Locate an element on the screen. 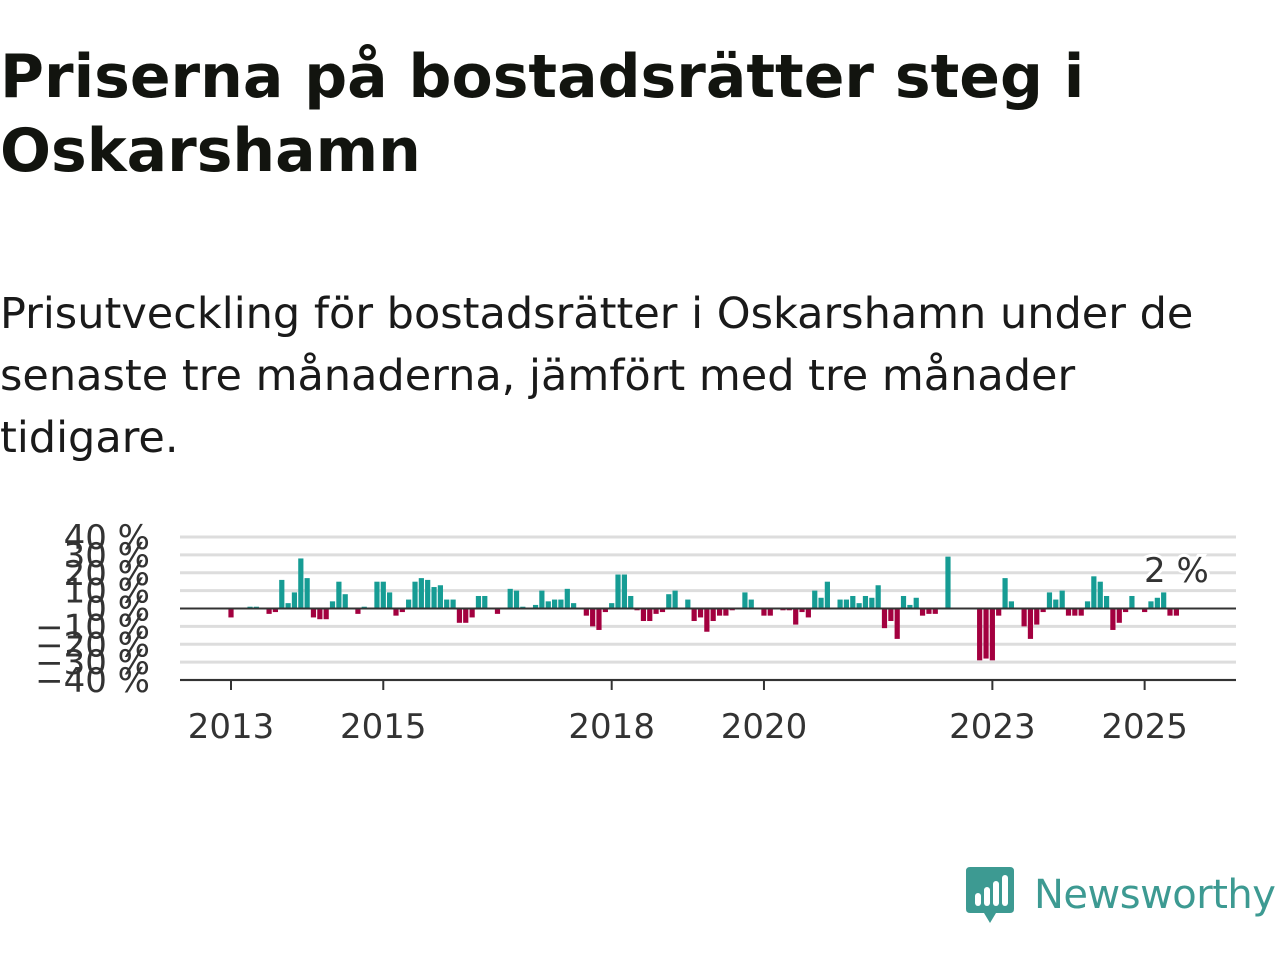 The image size is (1280, 960). y-tick-label: −40 % is located at coordinates (92, 681).